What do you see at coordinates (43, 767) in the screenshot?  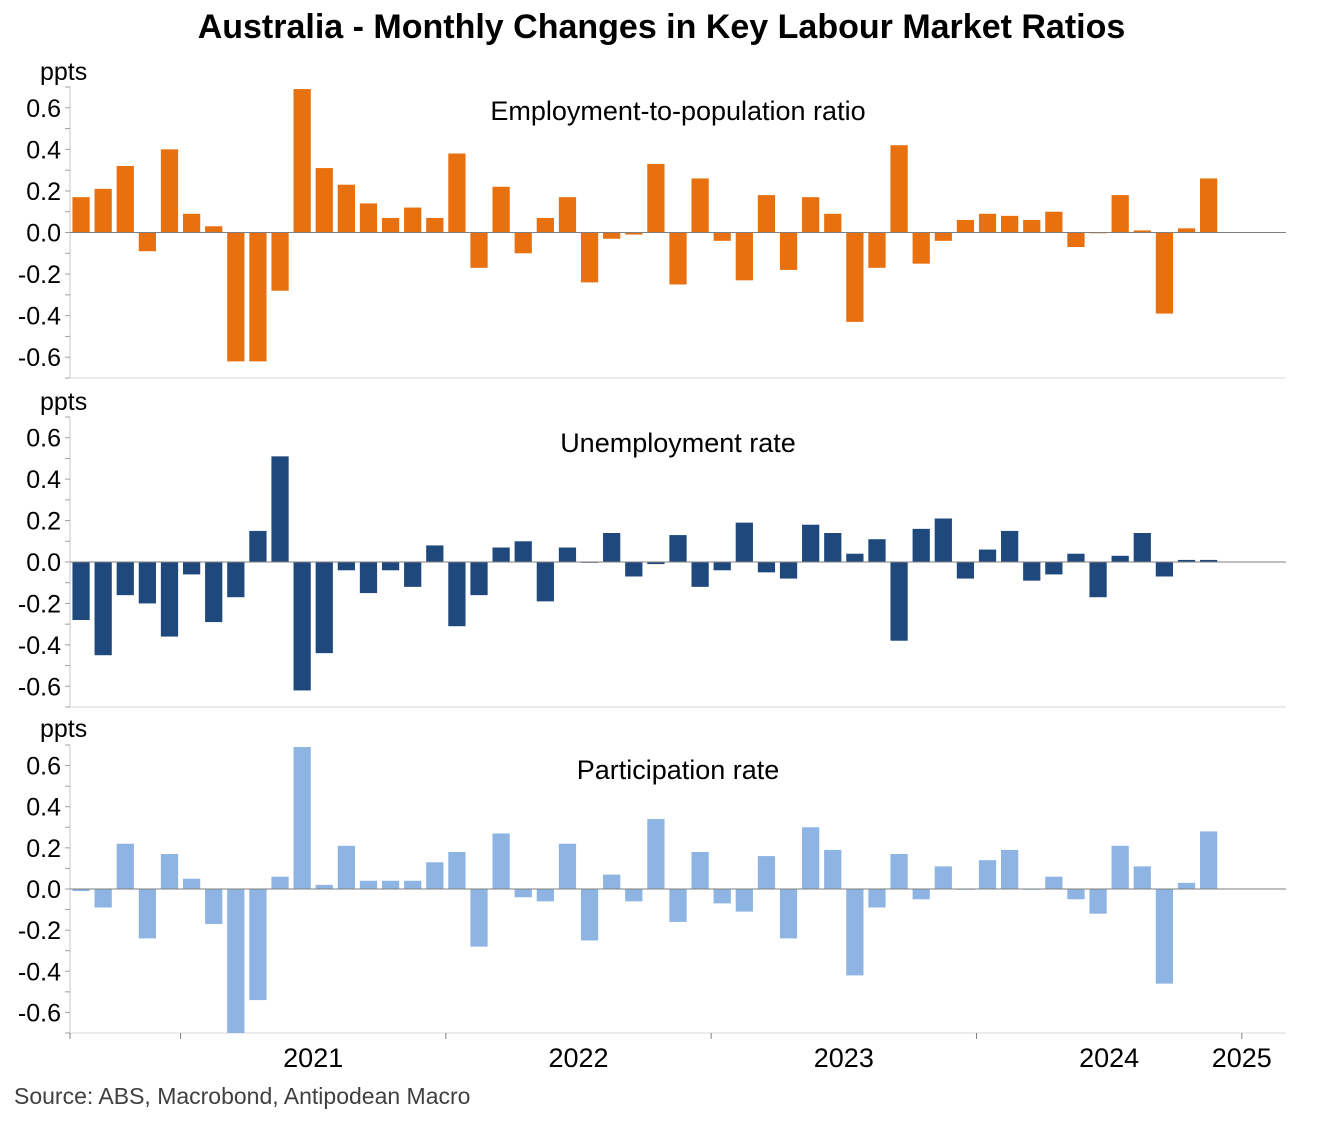 I see `y-tick-label: 0.6` at bounding box center [43, 767].